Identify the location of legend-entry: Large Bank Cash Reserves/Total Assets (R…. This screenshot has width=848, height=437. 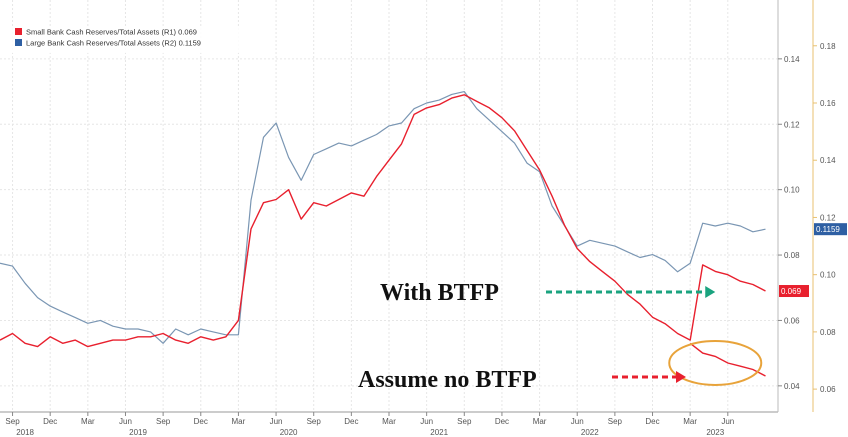
(113, 43).